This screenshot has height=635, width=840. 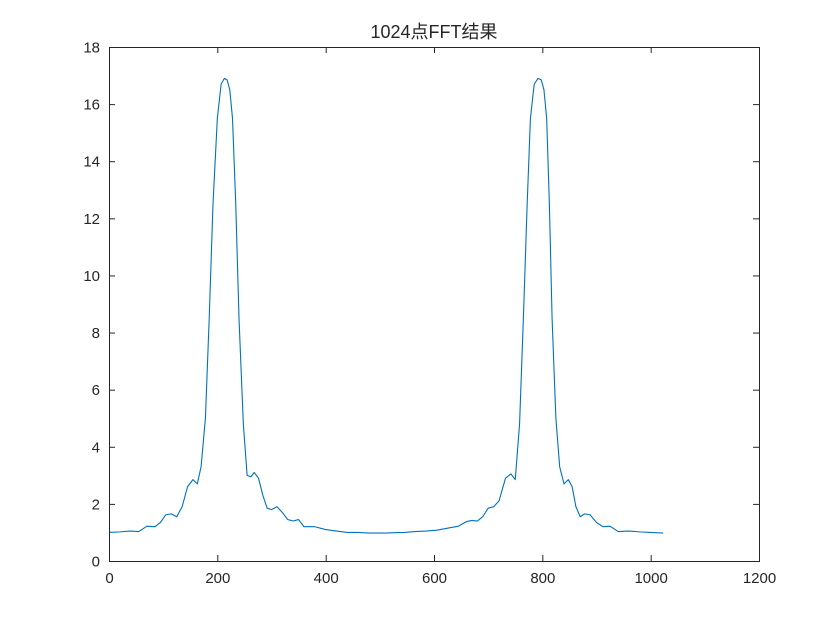 What do you see at coordinates (96, 504) in the screenshot?
I see `y-tick-label: 2` at bounding box center [96, 504].